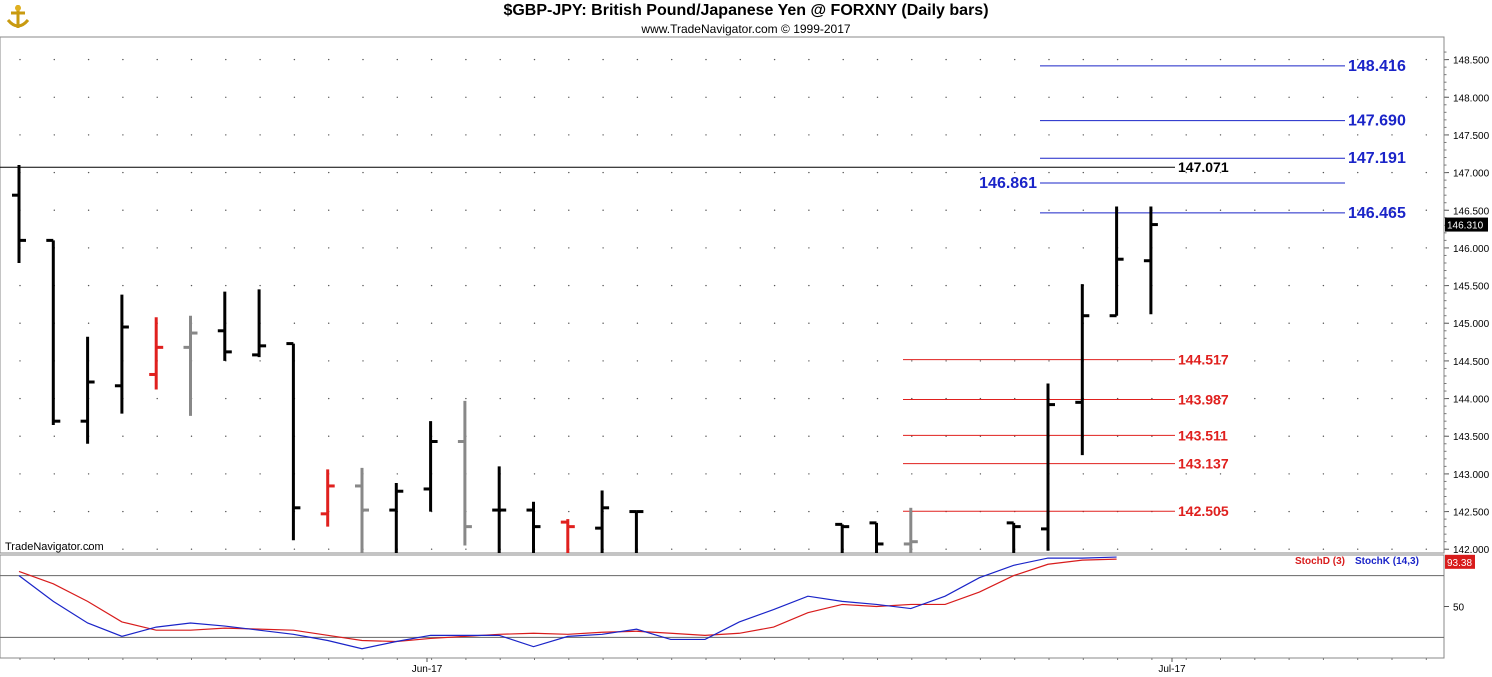 Image resolution: width=1492 pixels, height=677 pixels. What do you see at coordinates (1203, 360) in the screenshot?
I see `level-label: 144.517` at bounding box center [1203, 360].